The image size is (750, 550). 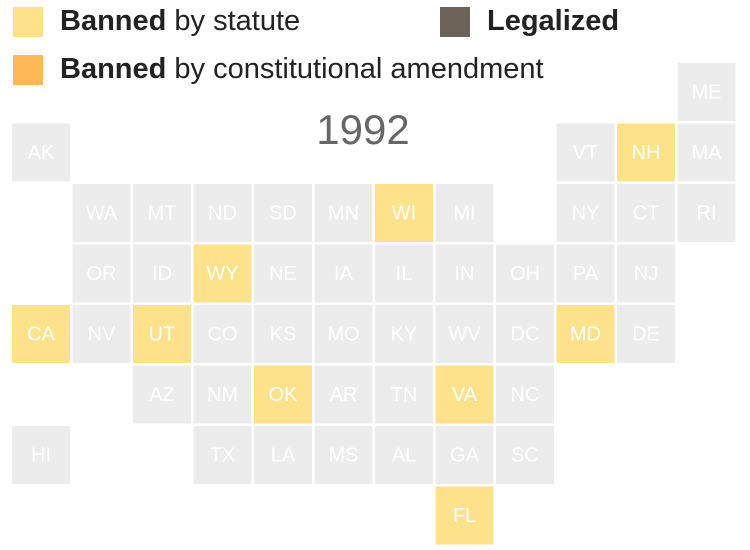 I want to click on state-label: IA, so click(x=344, y=274).